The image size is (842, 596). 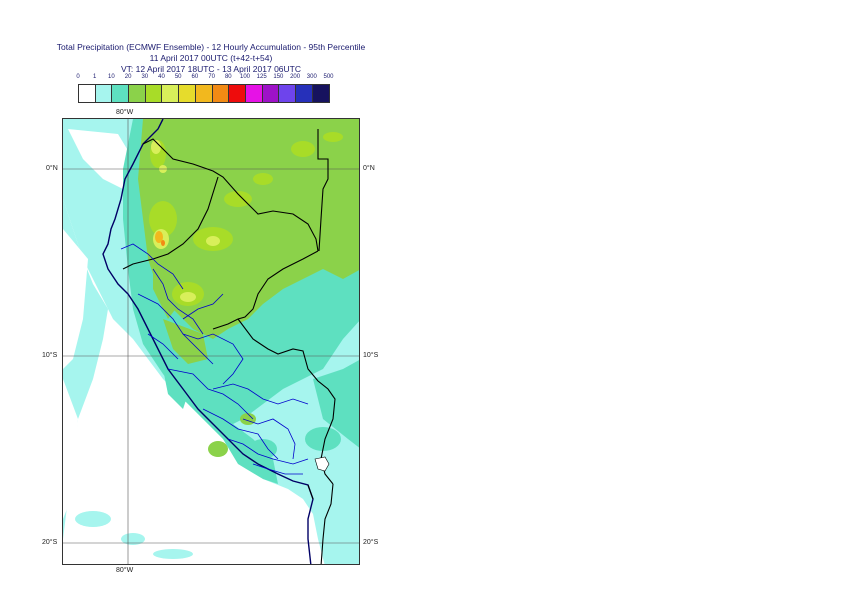 I want to click on legend-bar, so click(x=204, y=93).